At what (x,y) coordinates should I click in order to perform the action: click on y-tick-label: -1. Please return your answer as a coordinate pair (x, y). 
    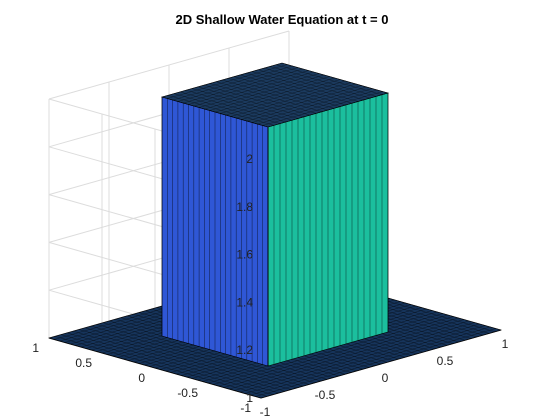
    Looking at the image, I should click on (245, 408).